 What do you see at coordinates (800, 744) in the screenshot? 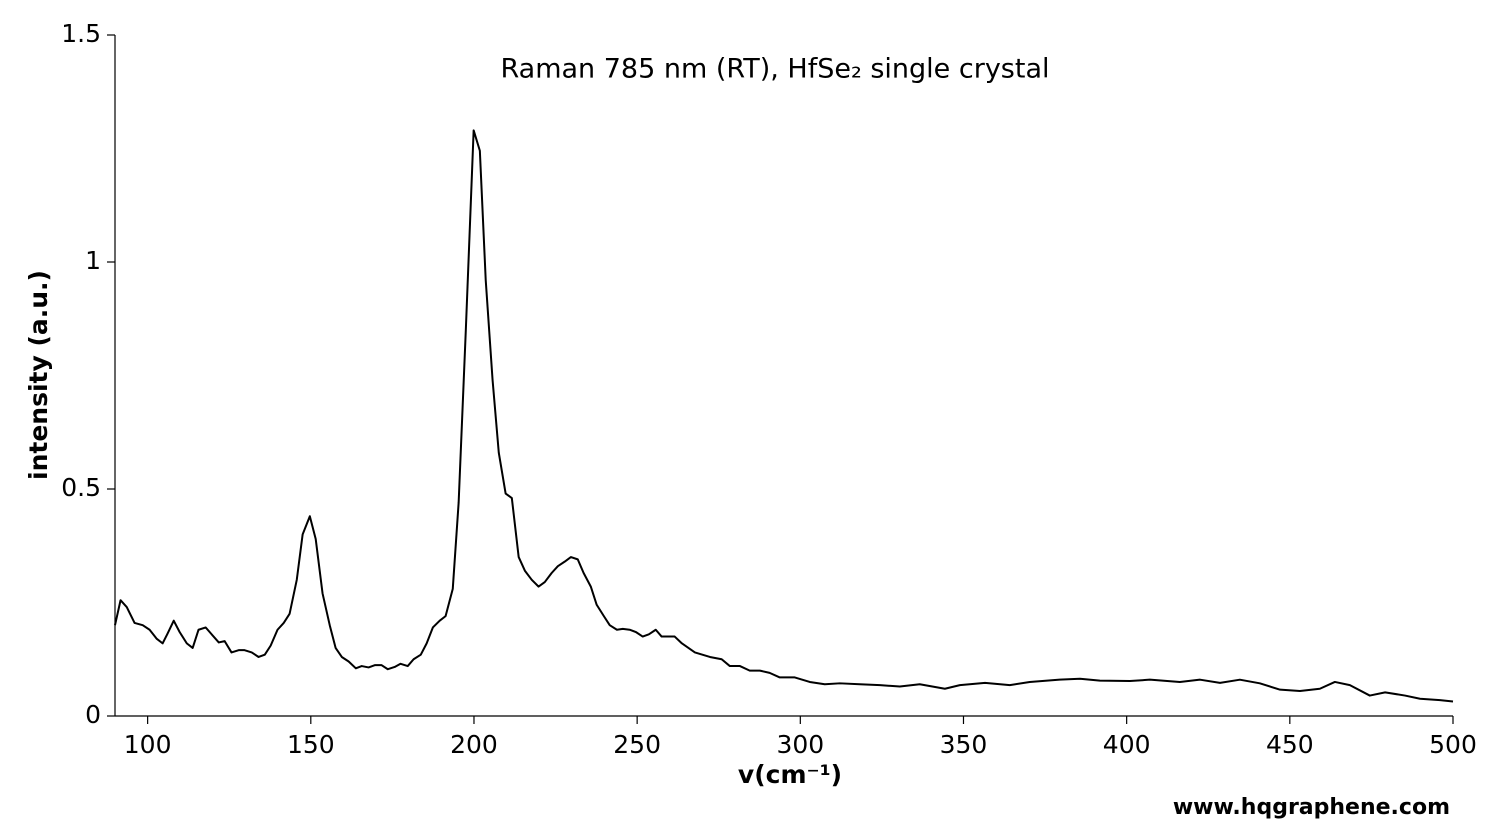
I see `x-tick-label: 300` at bounding box center [800, 744].